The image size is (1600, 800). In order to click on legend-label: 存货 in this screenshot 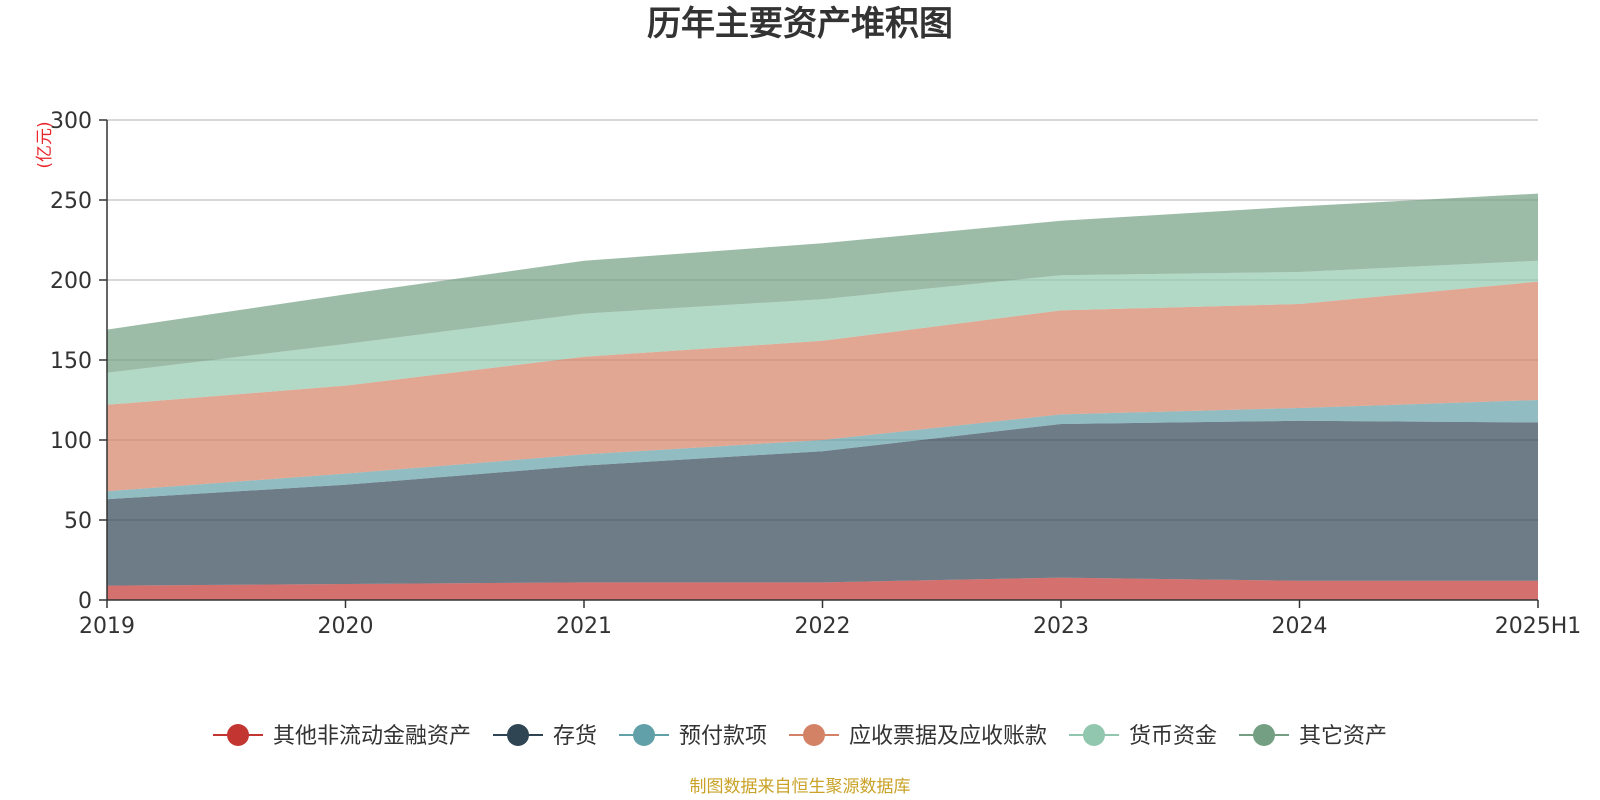, I will do `click(575, 736)`.